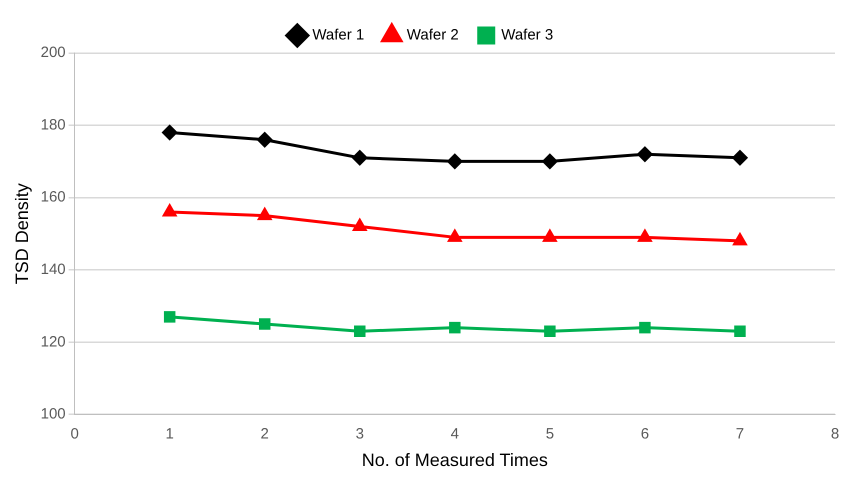 The height and width of the screenshot is (484, 853). I want to click on x-axis-title: No. of Measured Times, so click(455, 460).